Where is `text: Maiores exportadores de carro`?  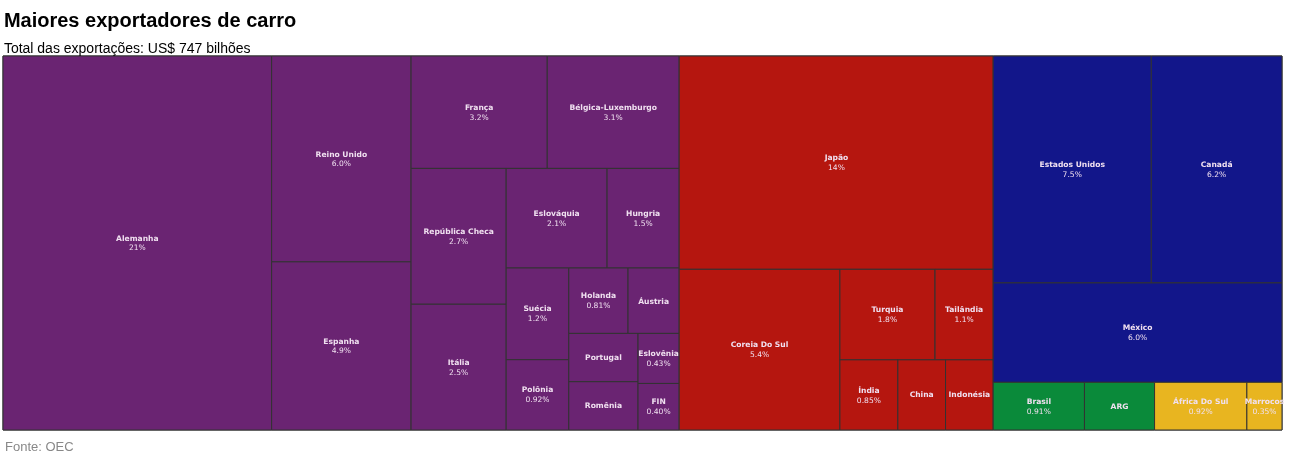
text: Maiores exportadores de carro is located at coordinates (150, 20).